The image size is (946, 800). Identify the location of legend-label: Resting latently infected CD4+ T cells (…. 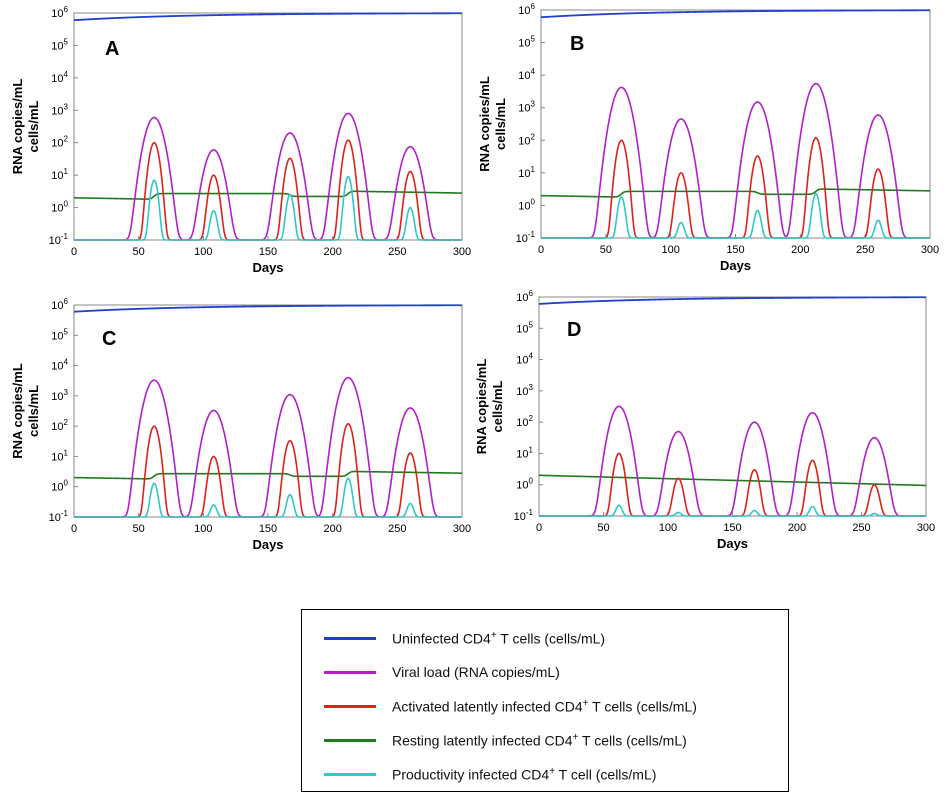
(539, 740).